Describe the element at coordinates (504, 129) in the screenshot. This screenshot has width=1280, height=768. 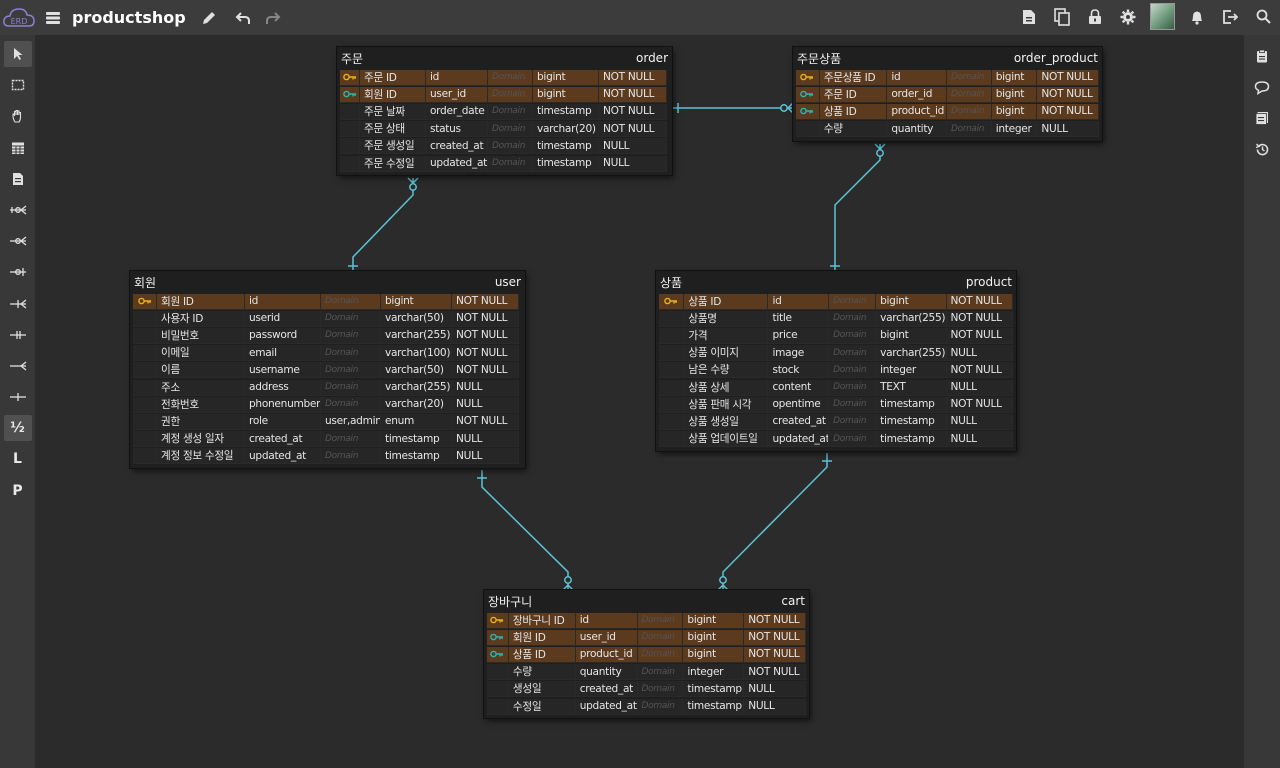
I see `column-row: 주문 상태 status Domain varchar(20) NOT NULL` at that location.